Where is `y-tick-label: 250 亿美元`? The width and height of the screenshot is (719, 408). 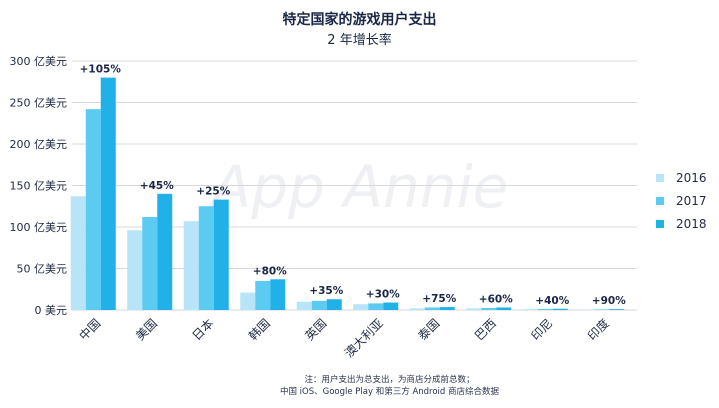
y-tick-label: 250 亿美元 is located at coordinates (39, 103).